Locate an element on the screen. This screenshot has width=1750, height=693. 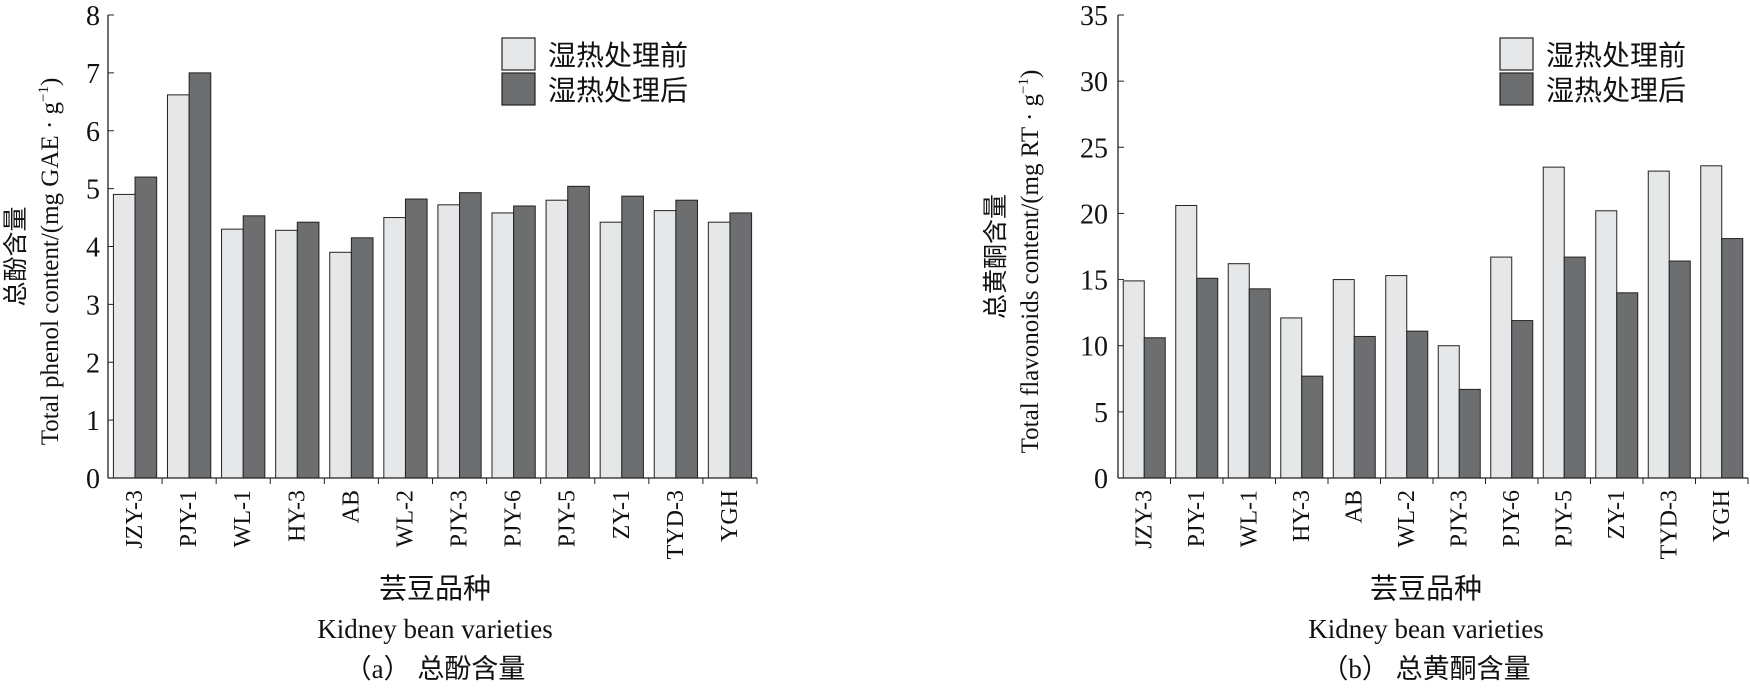
y-tick-label: 15 is located at coordinates (1094, 281).